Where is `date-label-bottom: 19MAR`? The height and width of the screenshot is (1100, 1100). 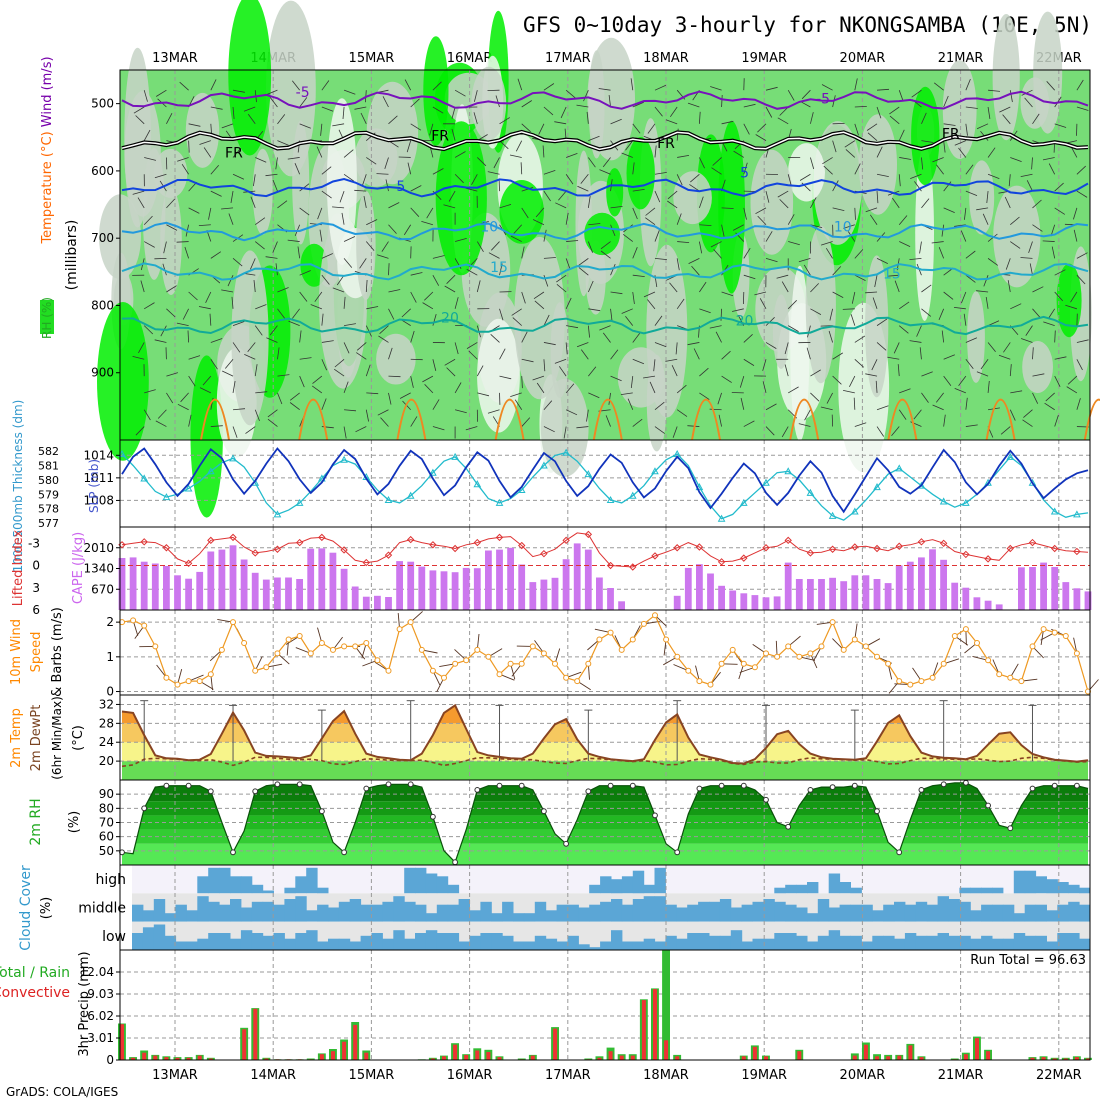
date-label-bottom: 19MAR is located at coordinates (764, 1075).